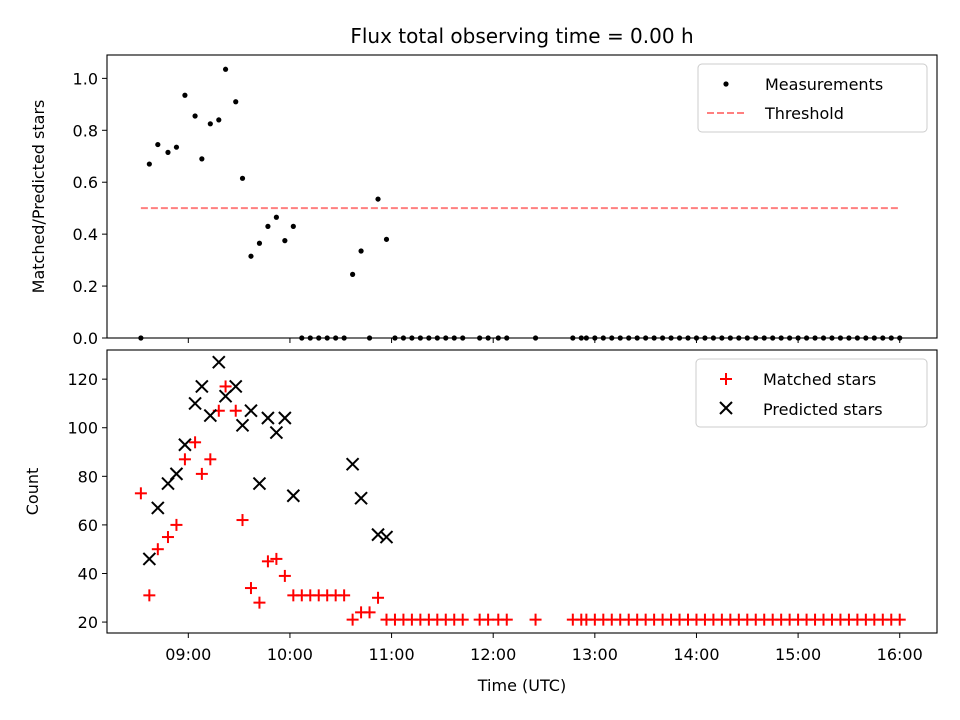  Describe the element at coordinates (392, 654) in the screenshot. I see `x-tick-label: 11:00` at that location.